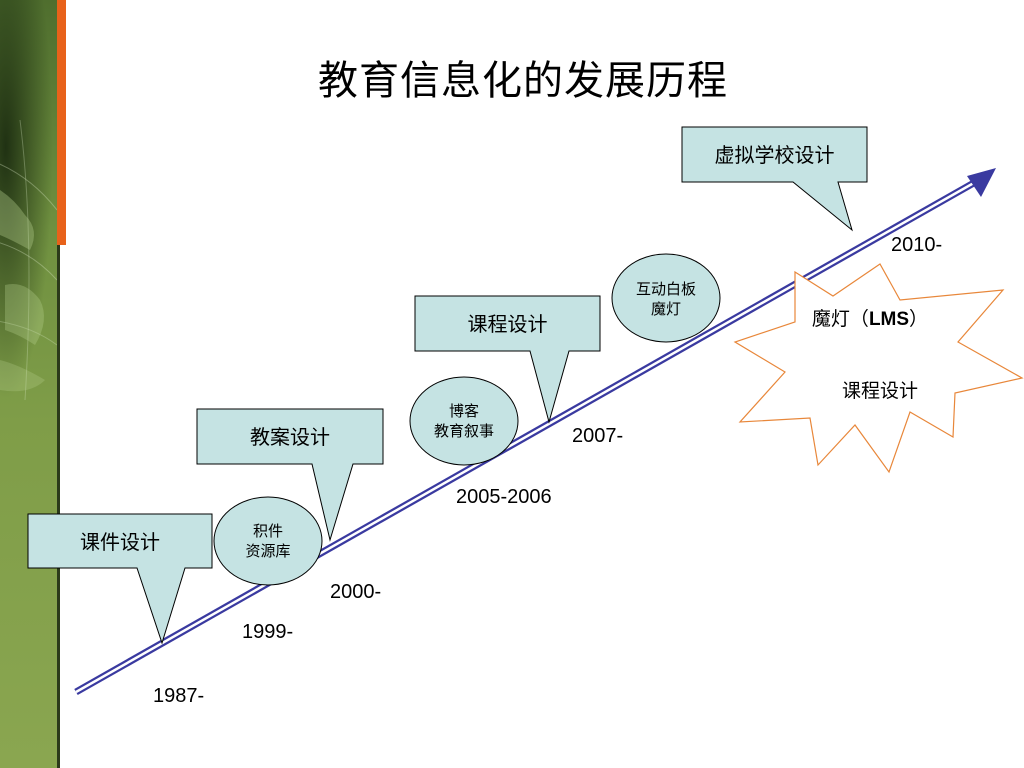  Describe the element at coordinates (774, 179) in the screenshot. I see `callout-virtual-school` at that location.